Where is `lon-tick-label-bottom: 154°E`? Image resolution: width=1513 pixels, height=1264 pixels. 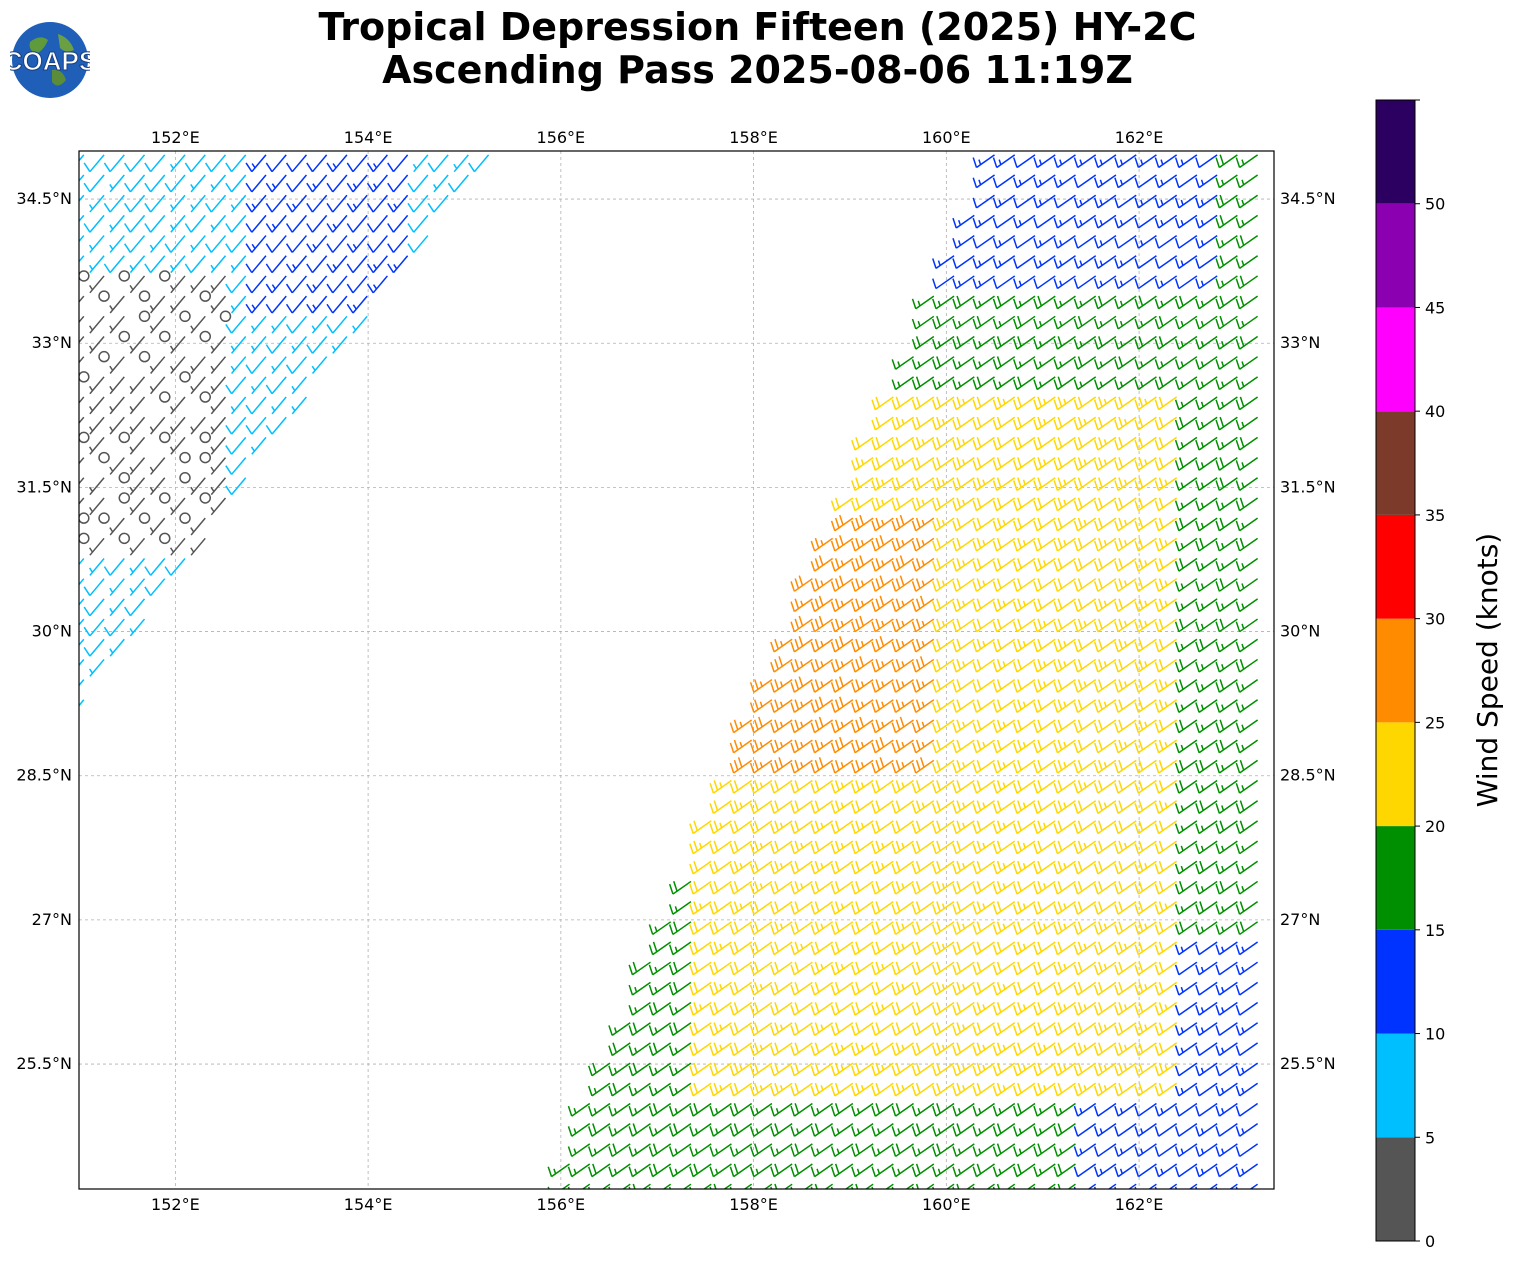
lon-tick-label-bottom: 154°E is located at coordinates (368, 1204).